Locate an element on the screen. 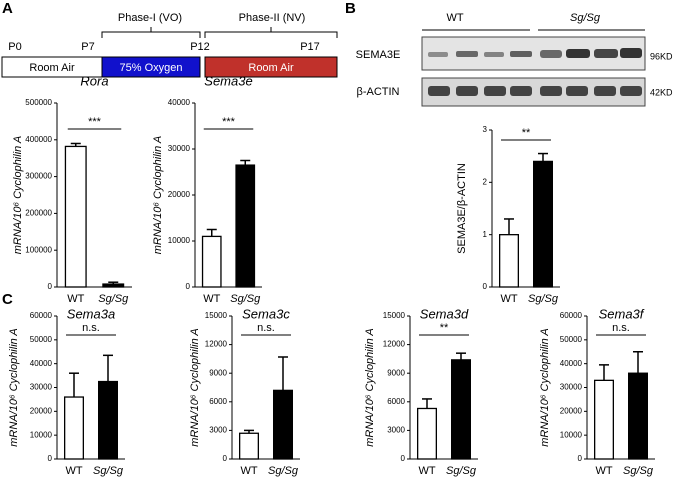 This screenshot has width=675, height=487. y-tick-label: 100000 is located at coordinates (38, 249).